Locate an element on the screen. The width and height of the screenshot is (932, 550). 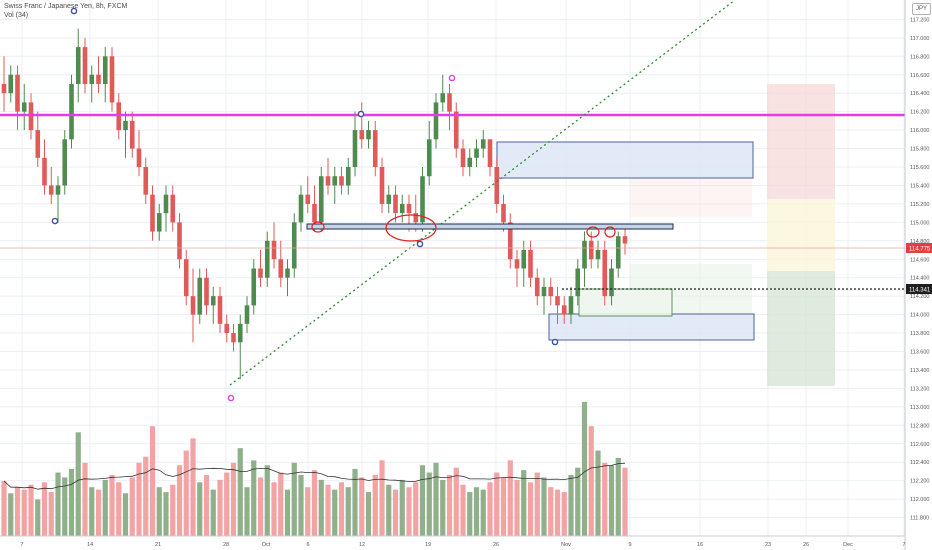
price-tick-label: 114.000 is located at coordinates (919, 316).